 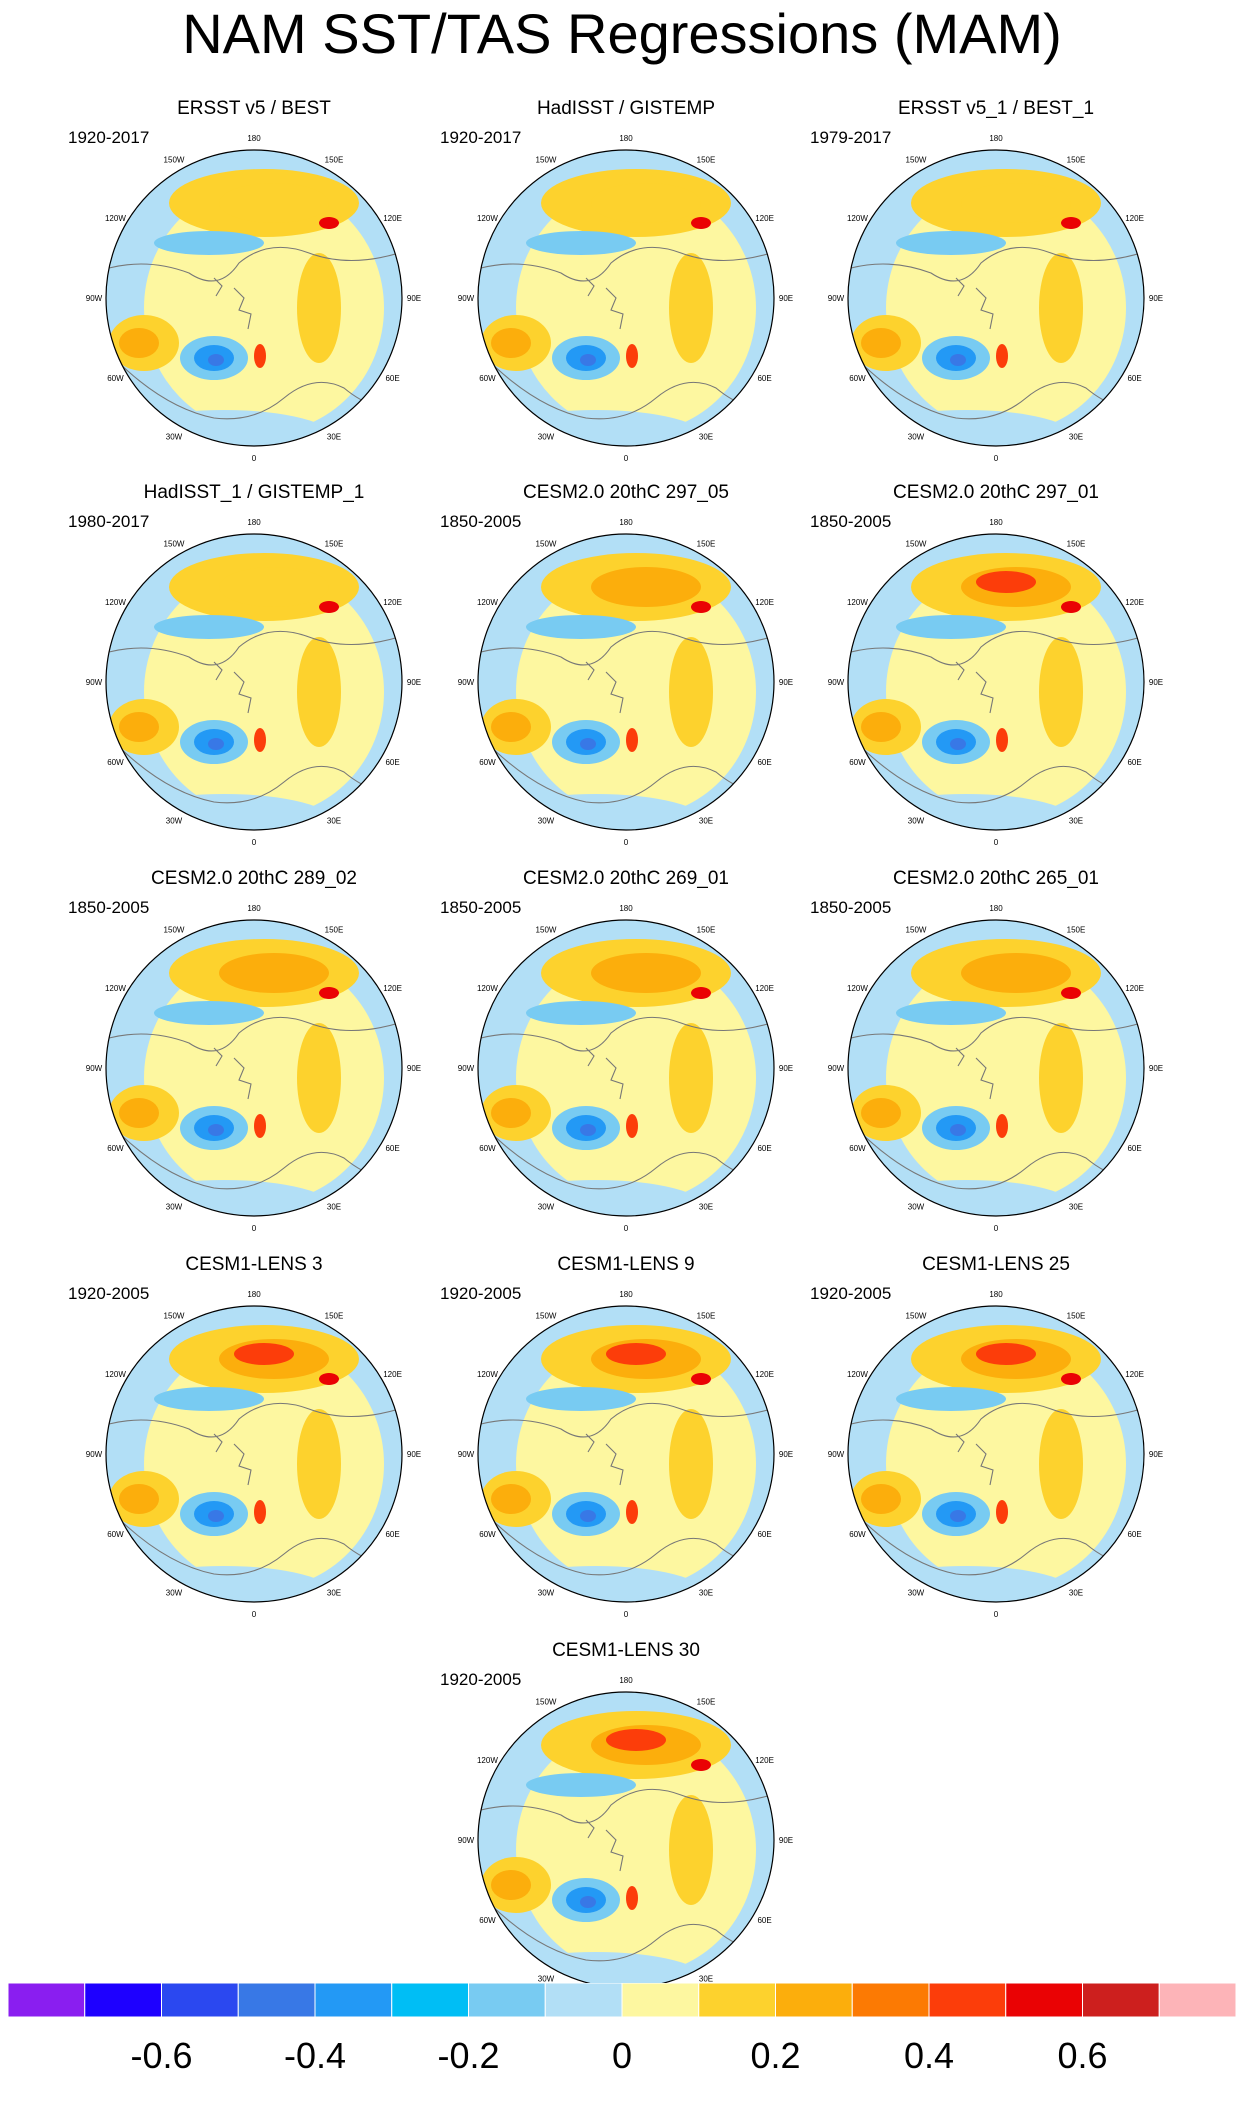 I want to click on panel-title: ERSST v5_1 / BEST_1, so click(x=996, y=108).